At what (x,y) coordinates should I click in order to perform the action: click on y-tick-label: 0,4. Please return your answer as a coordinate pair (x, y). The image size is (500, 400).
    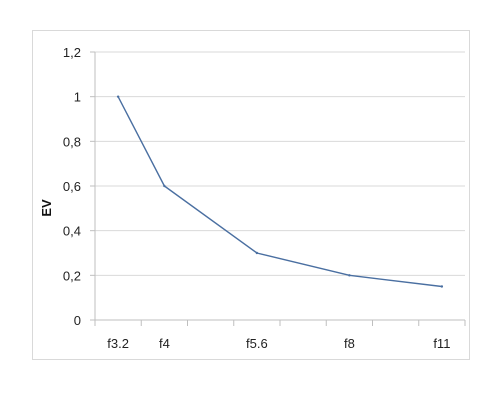
    Looking at the image, I should click on (72, 231).